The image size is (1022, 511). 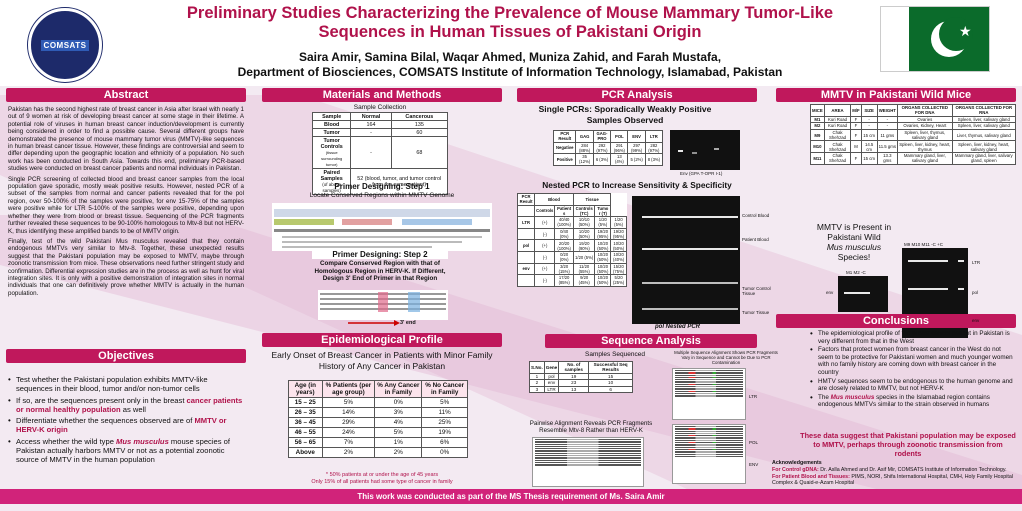 I want to click on table-cell: 15/20 (75%), so click(x=618, y=269).